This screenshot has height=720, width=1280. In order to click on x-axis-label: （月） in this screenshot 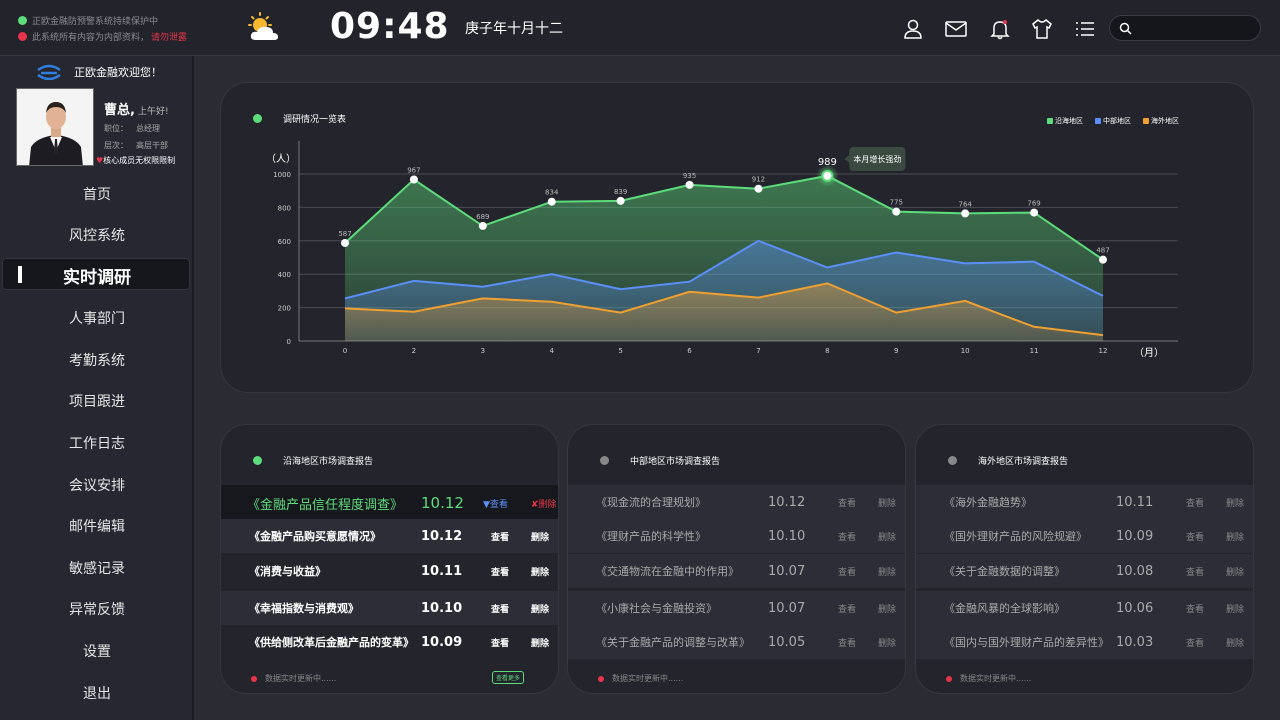, I will do `click(1149, 353)`.